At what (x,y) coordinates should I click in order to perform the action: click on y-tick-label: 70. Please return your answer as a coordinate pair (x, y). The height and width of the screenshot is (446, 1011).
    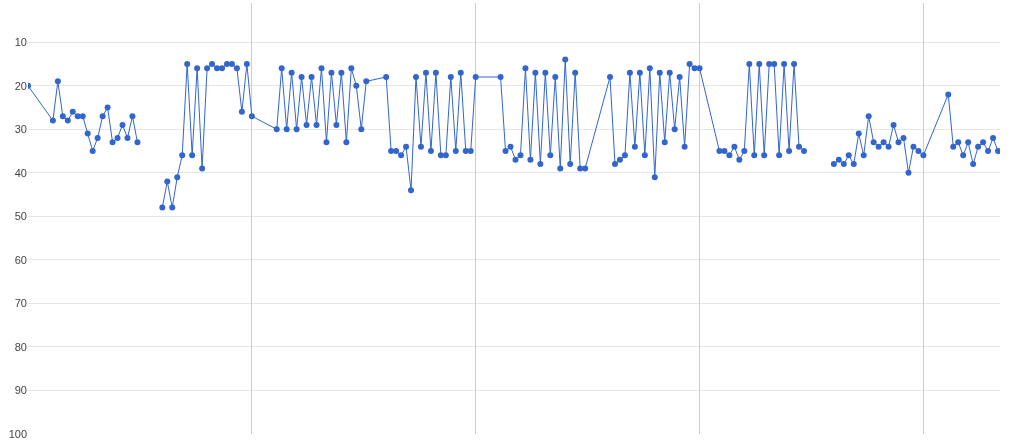
    Looking at the image, I should click on (20, 303).